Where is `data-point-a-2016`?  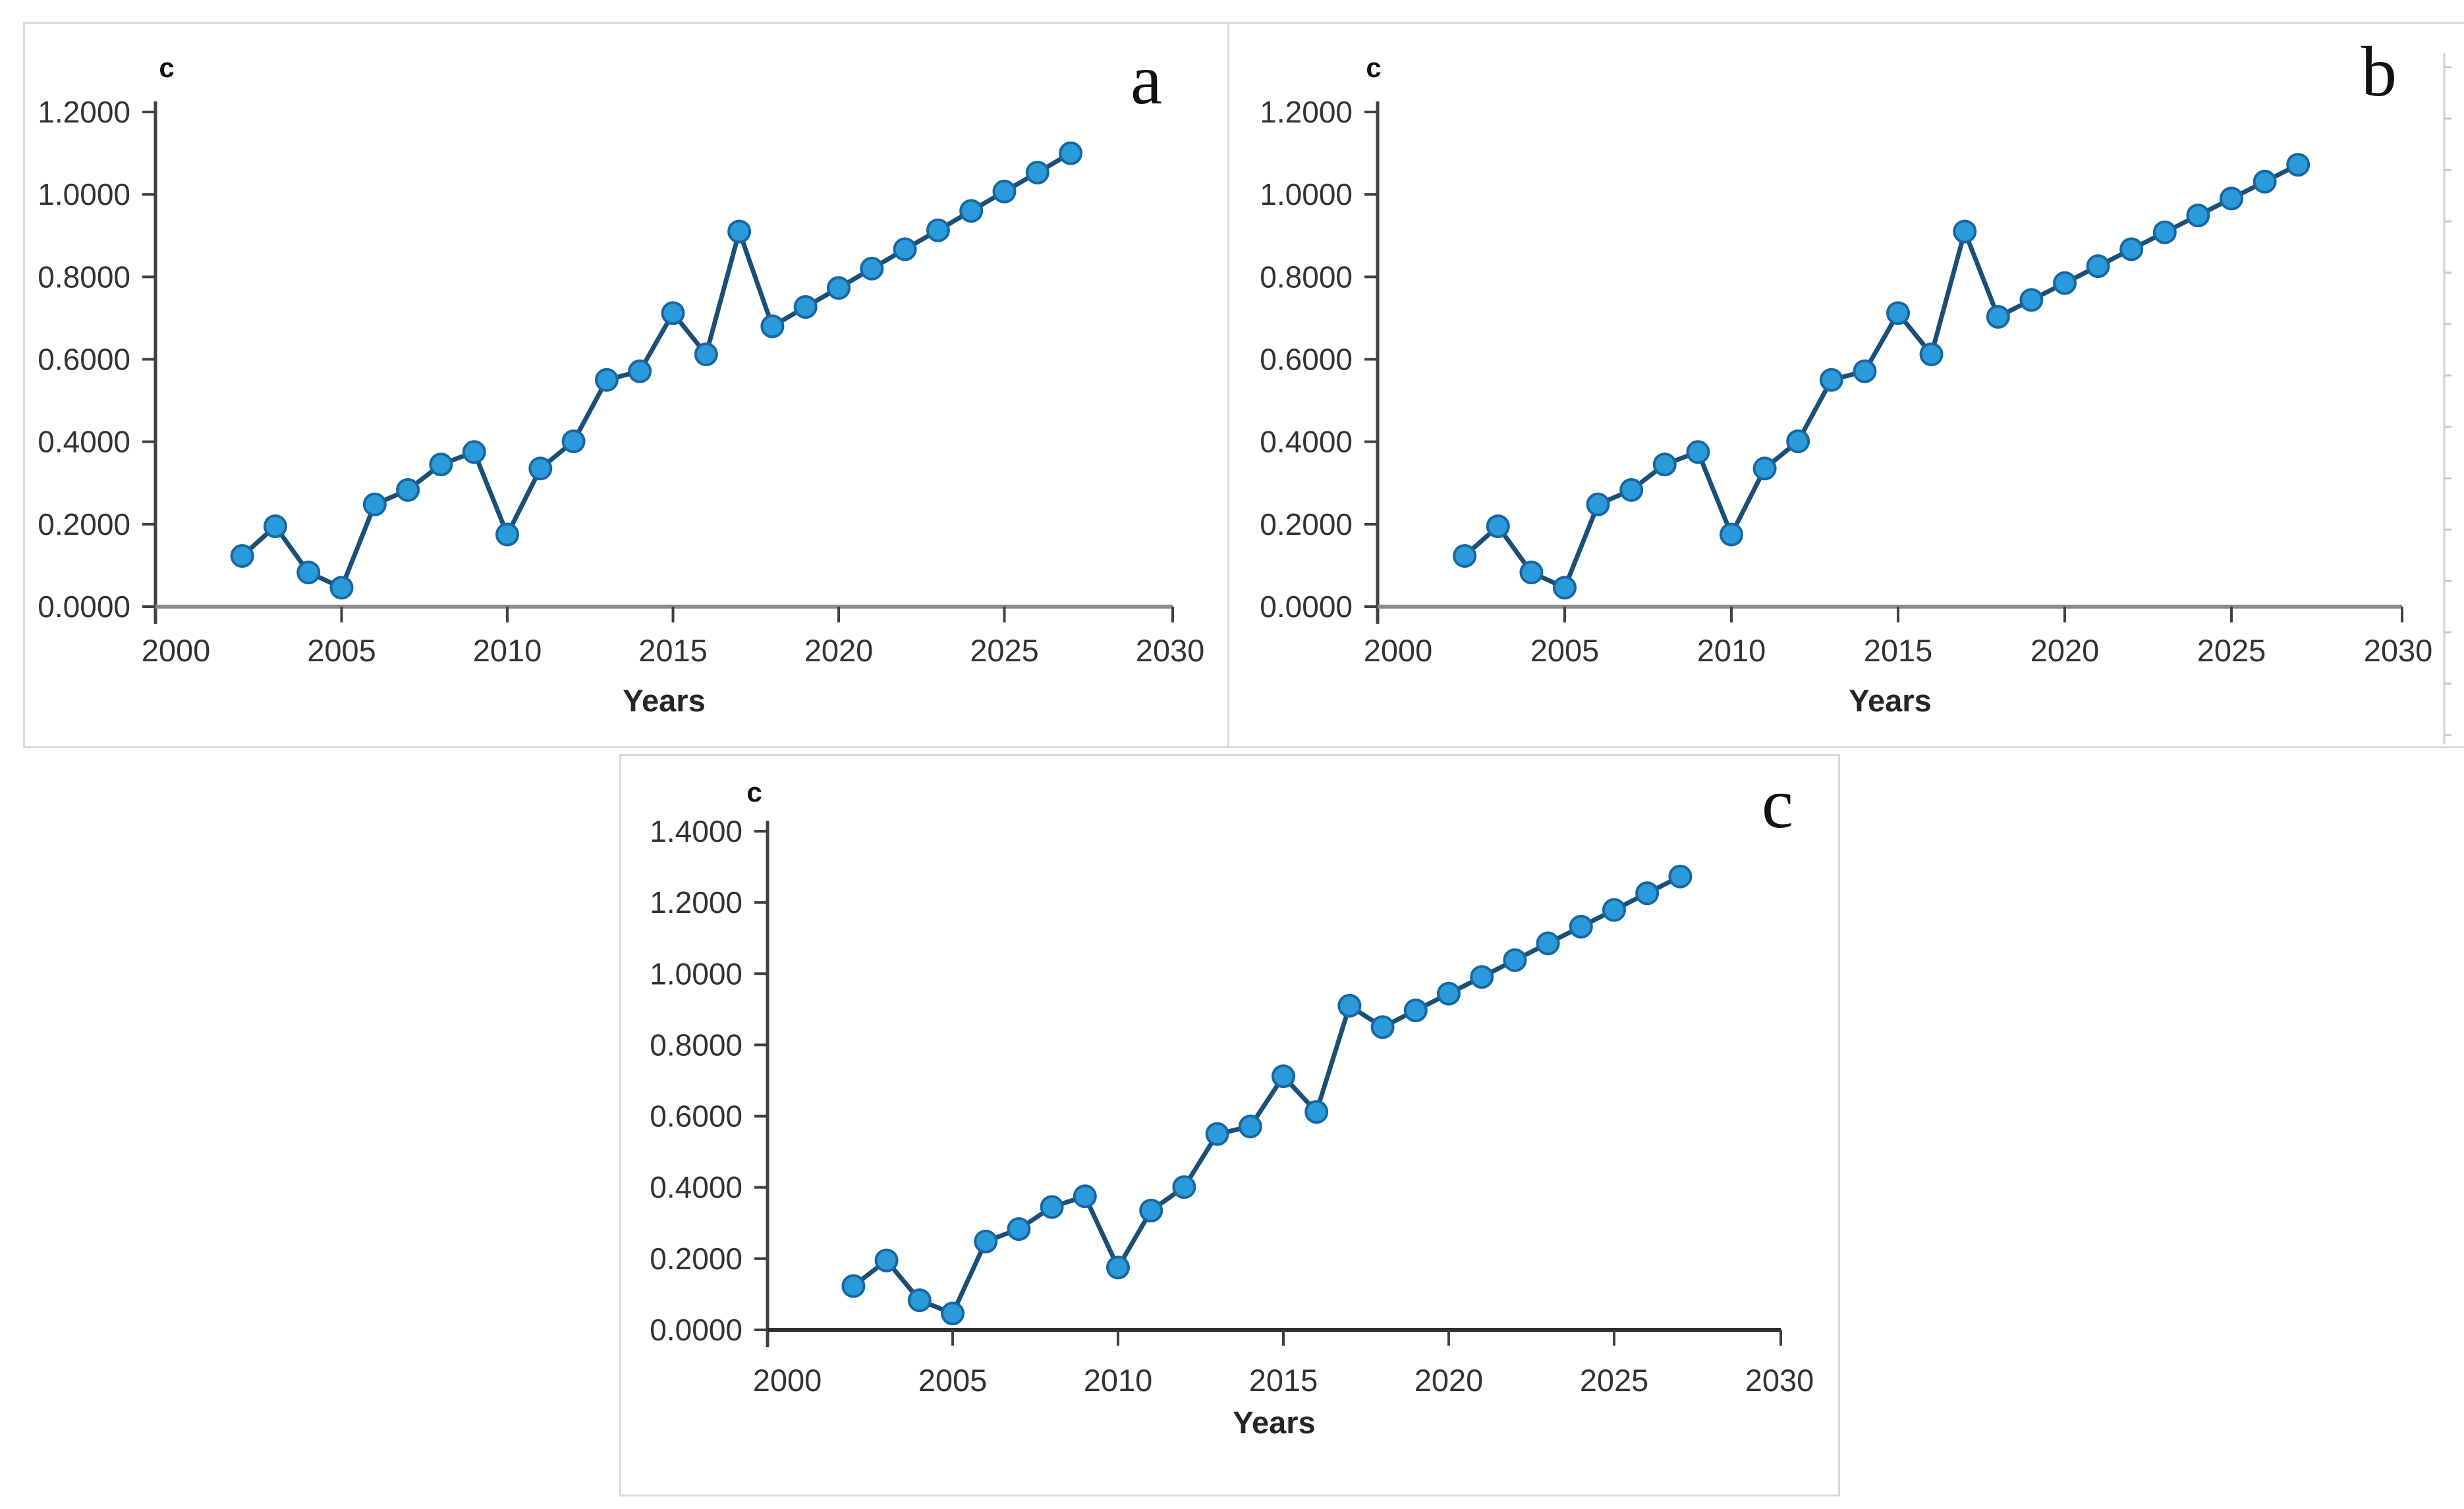 data-point-a-2016 is located at coordinates (706, 354).